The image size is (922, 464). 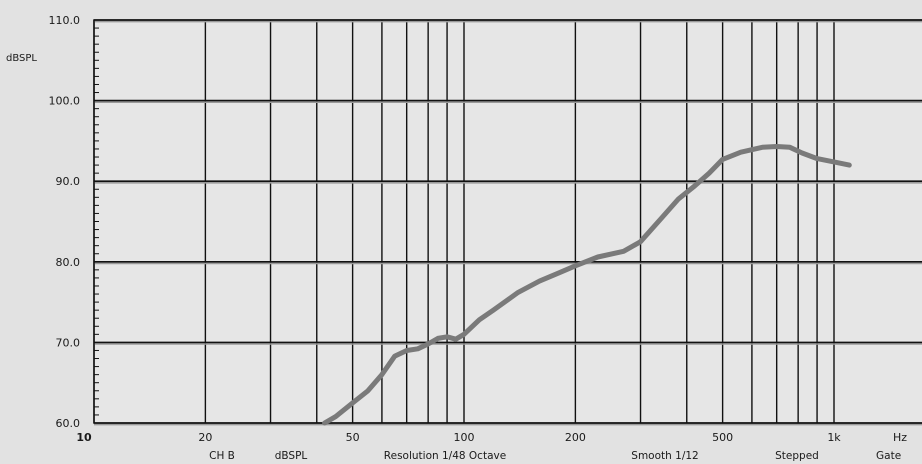 I want to click on footer-channel: CH B, so click(x=222, y=456).